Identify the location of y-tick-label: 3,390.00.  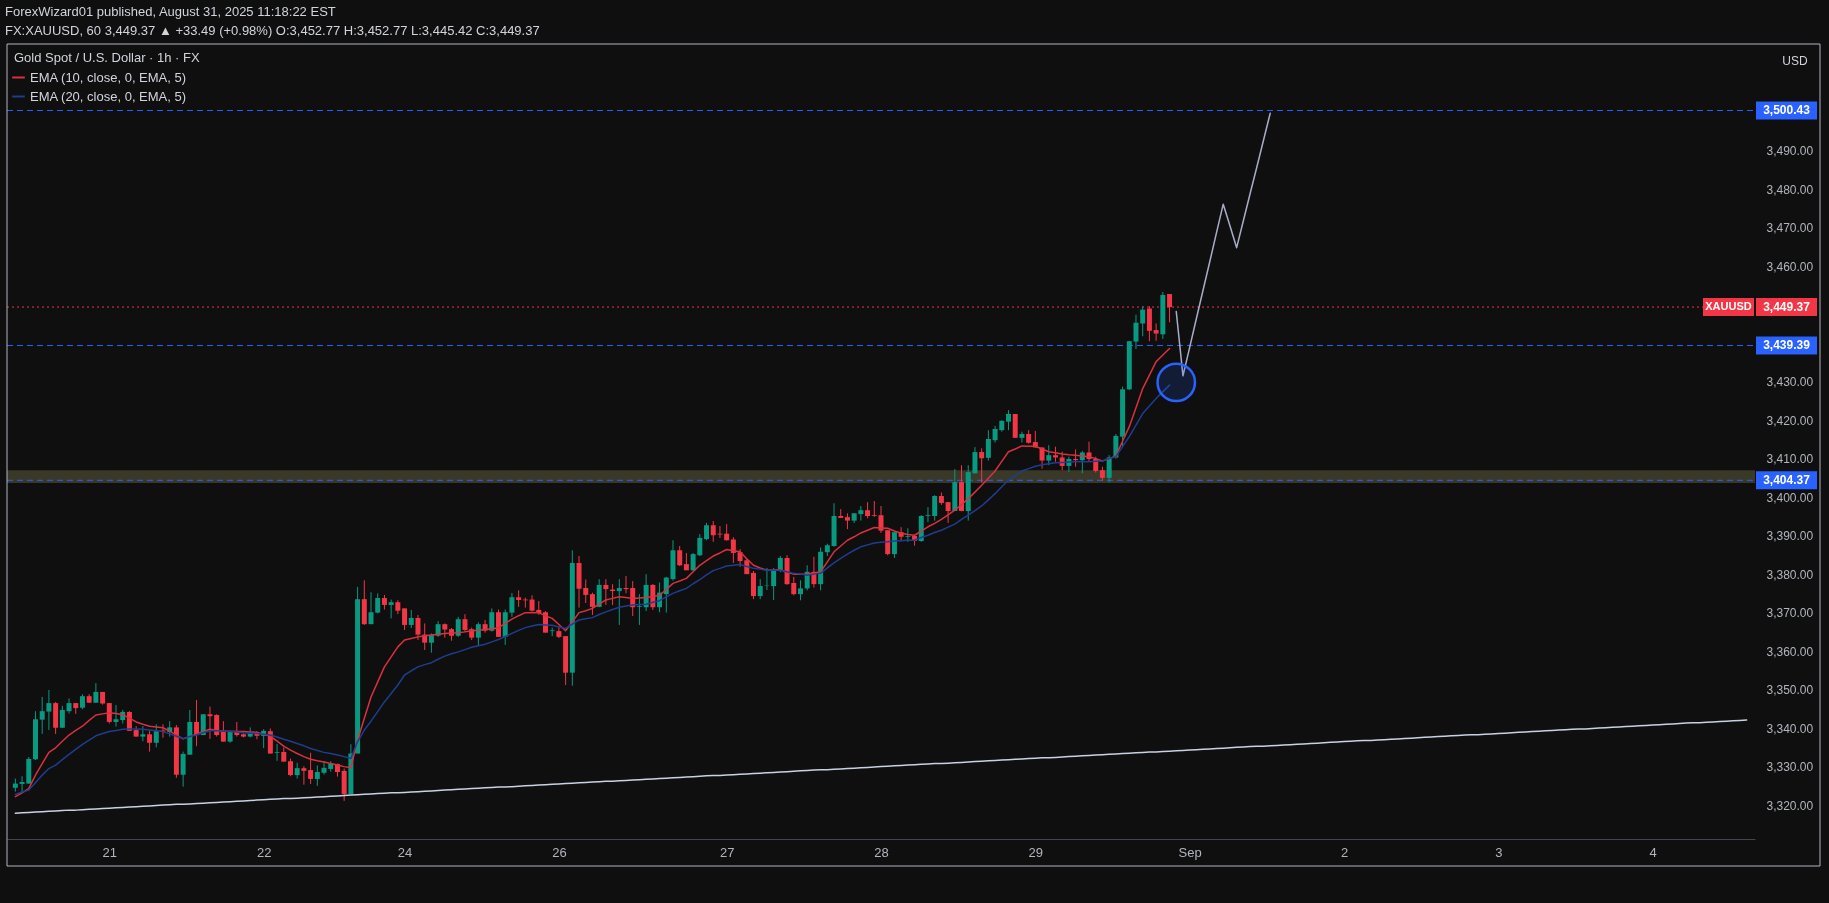
(1790, 536).